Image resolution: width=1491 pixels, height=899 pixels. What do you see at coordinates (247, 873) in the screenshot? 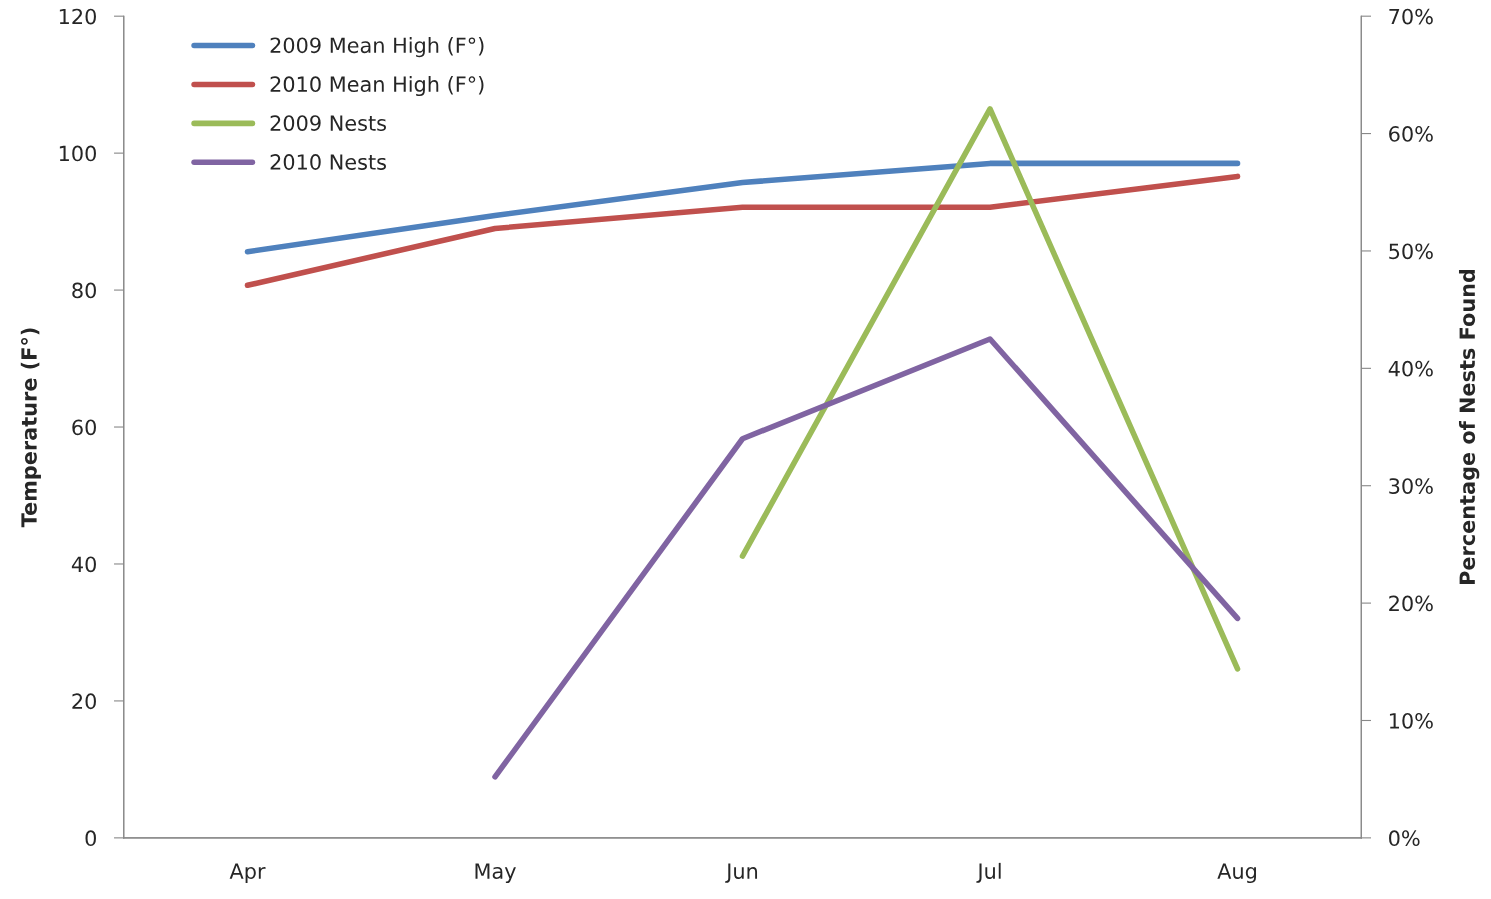
I see `x-tick-label: Apr` at bounding box center [247, 873].